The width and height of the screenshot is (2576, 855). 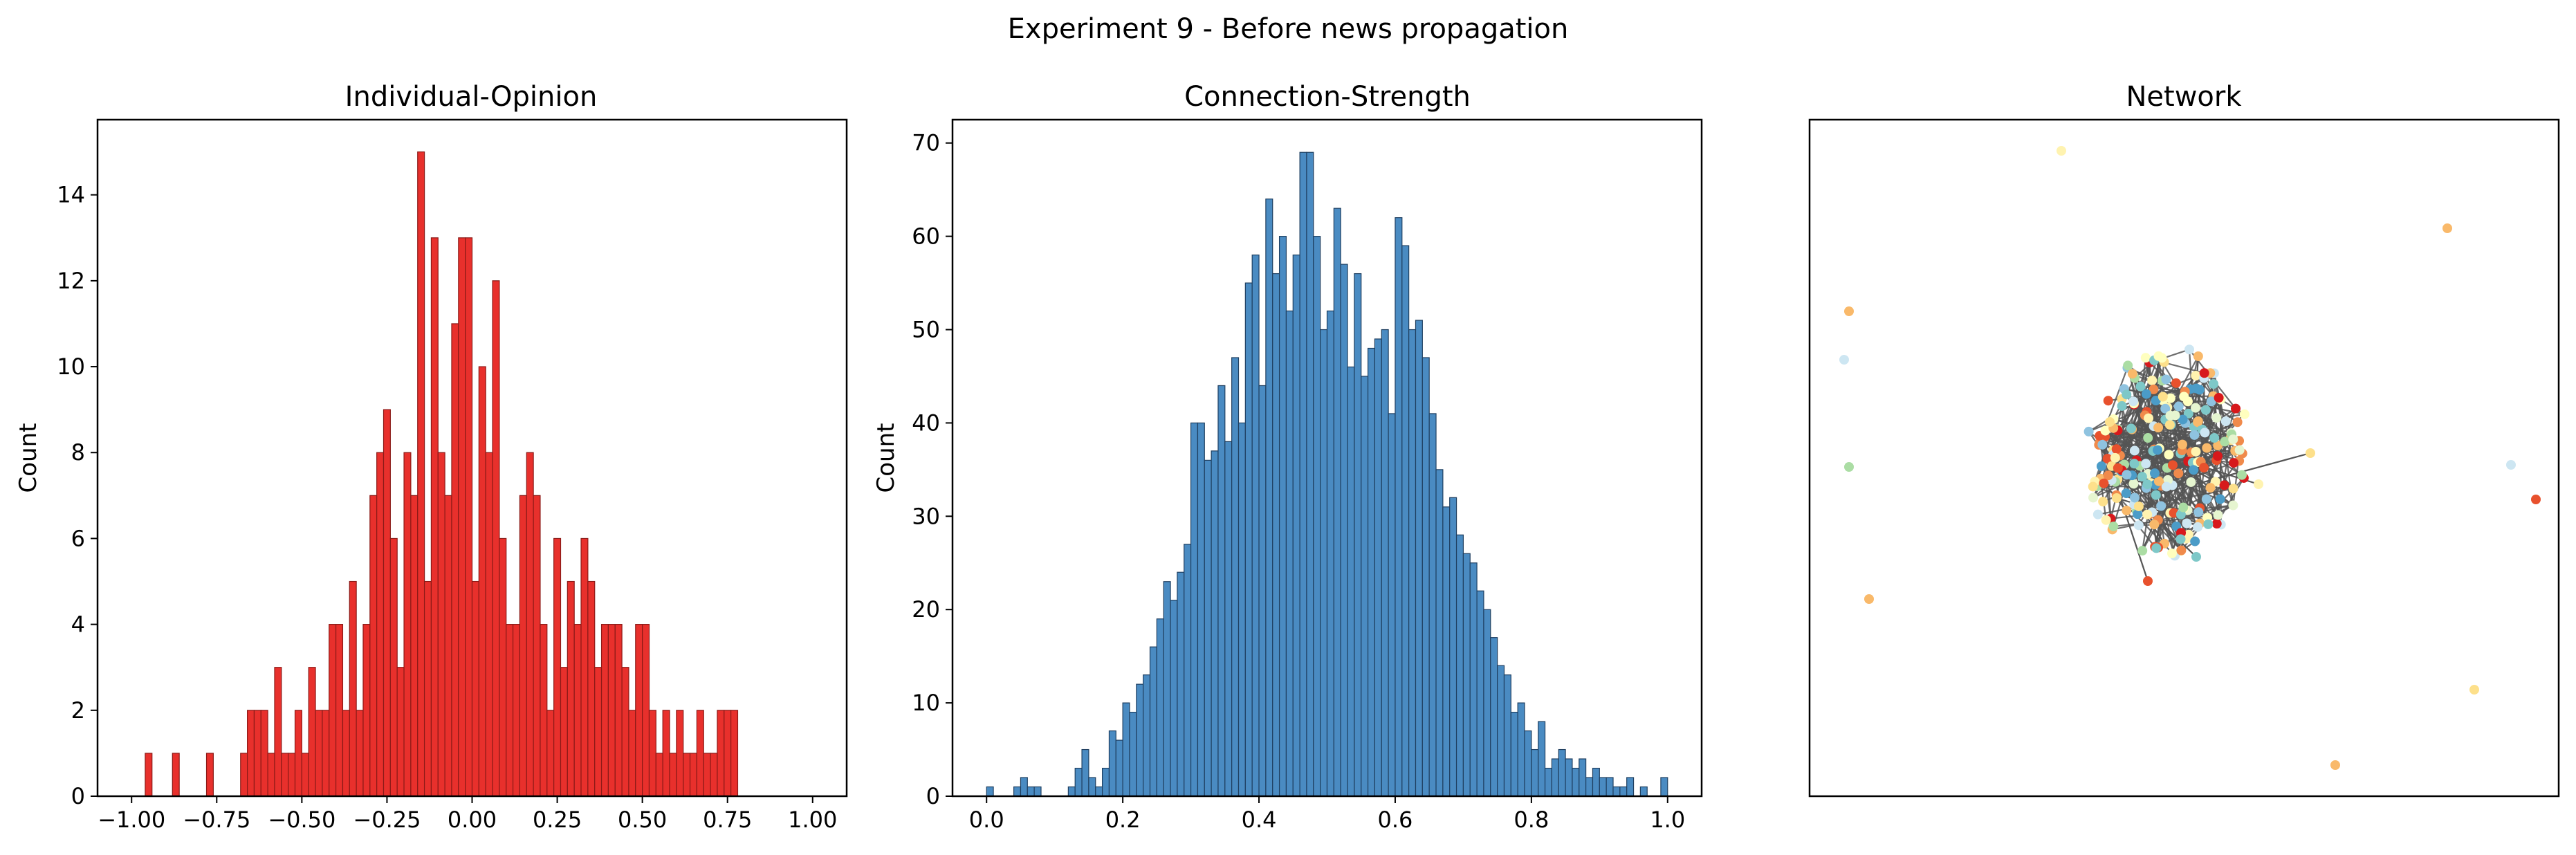 I want to click on opinion-xtick-label: 0.25, so click(x=557, y=820).